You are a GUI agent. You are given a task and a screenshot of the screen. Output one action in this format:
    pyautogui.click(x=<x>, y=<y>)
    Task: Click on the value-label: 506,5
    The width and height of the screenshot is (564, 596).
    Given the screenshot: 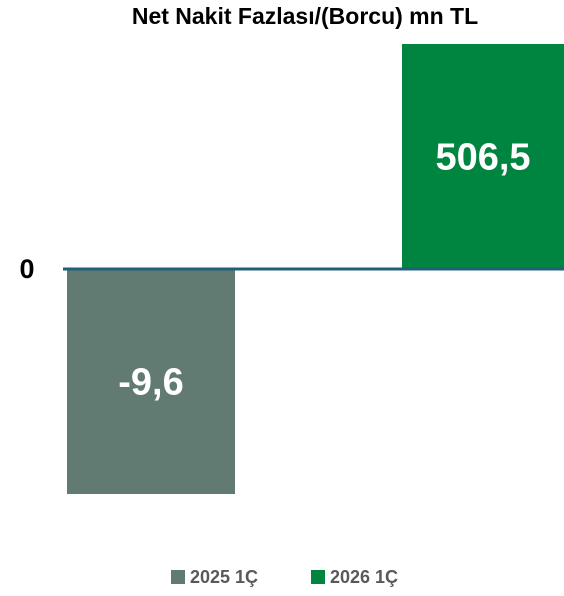 What is the action you would take?
    pyautogui.click(x=482, y=158)
    